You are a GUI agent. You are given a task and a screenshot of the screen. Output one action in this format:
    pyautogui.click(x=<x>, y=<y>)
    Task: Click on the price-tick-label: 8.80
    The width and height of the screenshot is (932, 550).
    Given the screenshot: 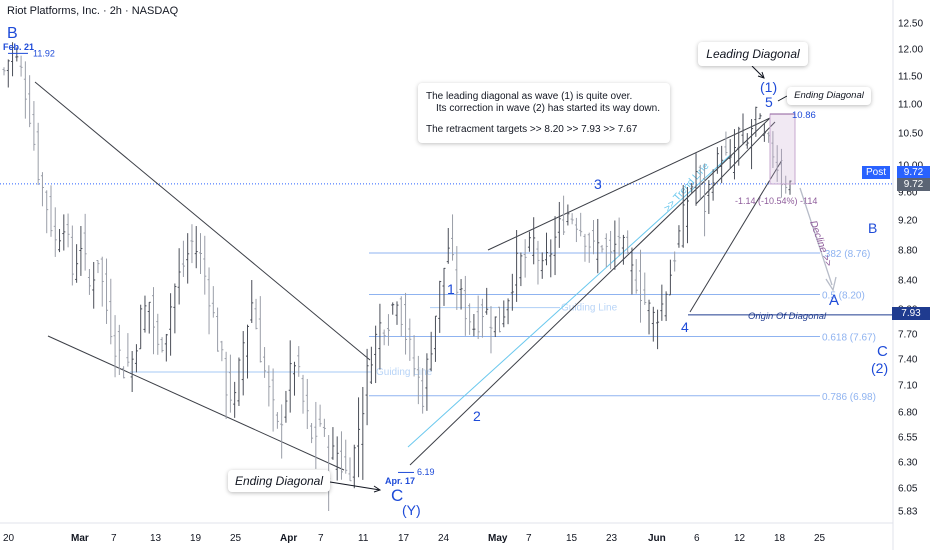 What is the action you would take?
    pyautogui.click(x=908, y=251)
    